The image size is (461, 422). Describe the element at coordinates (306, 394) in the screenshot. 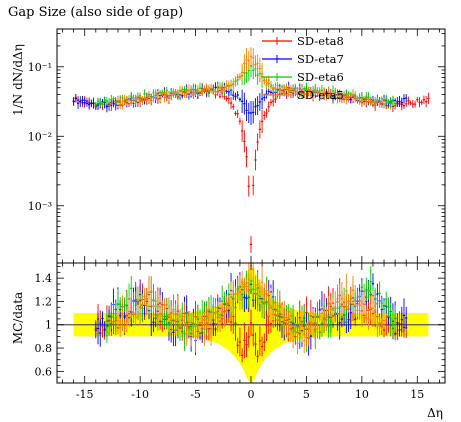

I see `x-tick-label: 5` at that location.